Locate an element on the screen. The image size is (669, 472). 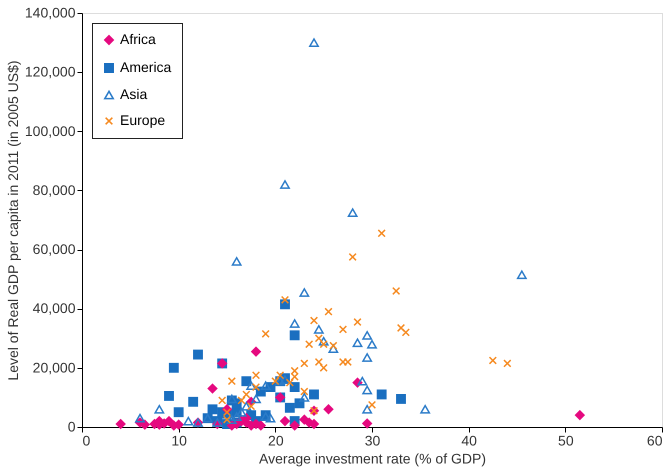
x-tick-label: 0 is located at coordinates (86, 440).